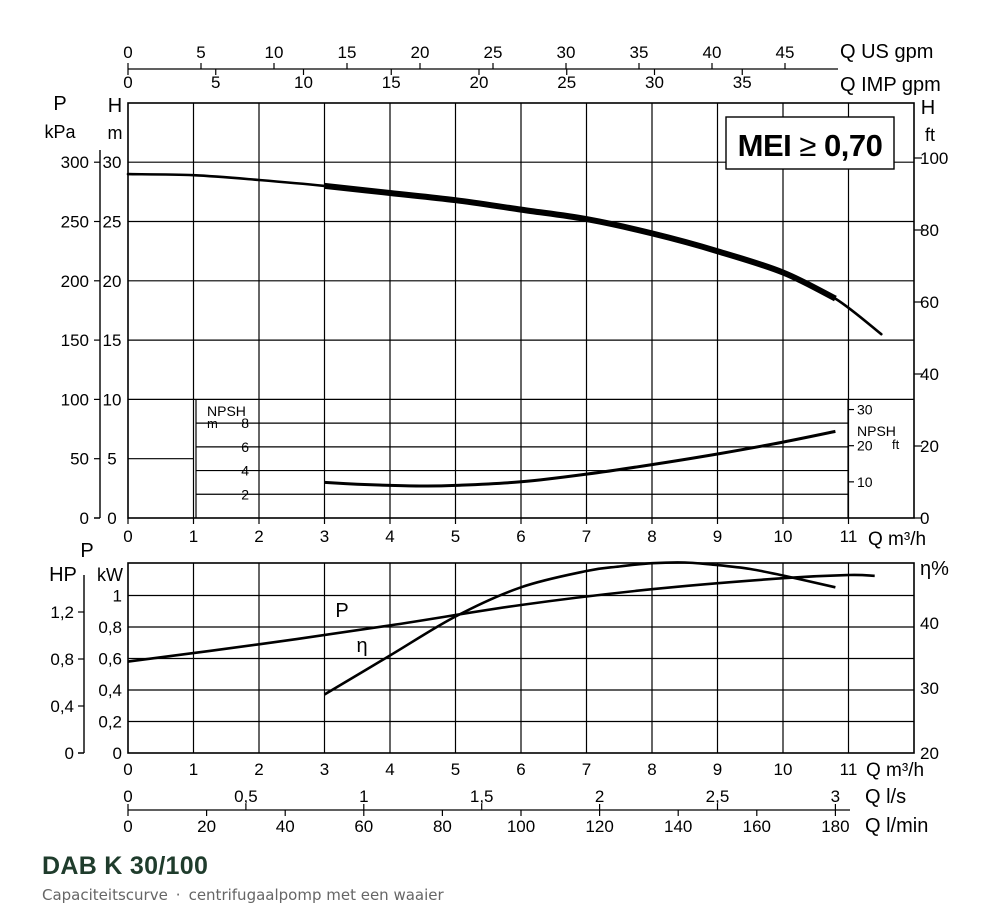  What do you see at coordinates (885, 797) in the screenshot?
I see `ls-axis-label: Q l/s` at bounding box center [885, 797].